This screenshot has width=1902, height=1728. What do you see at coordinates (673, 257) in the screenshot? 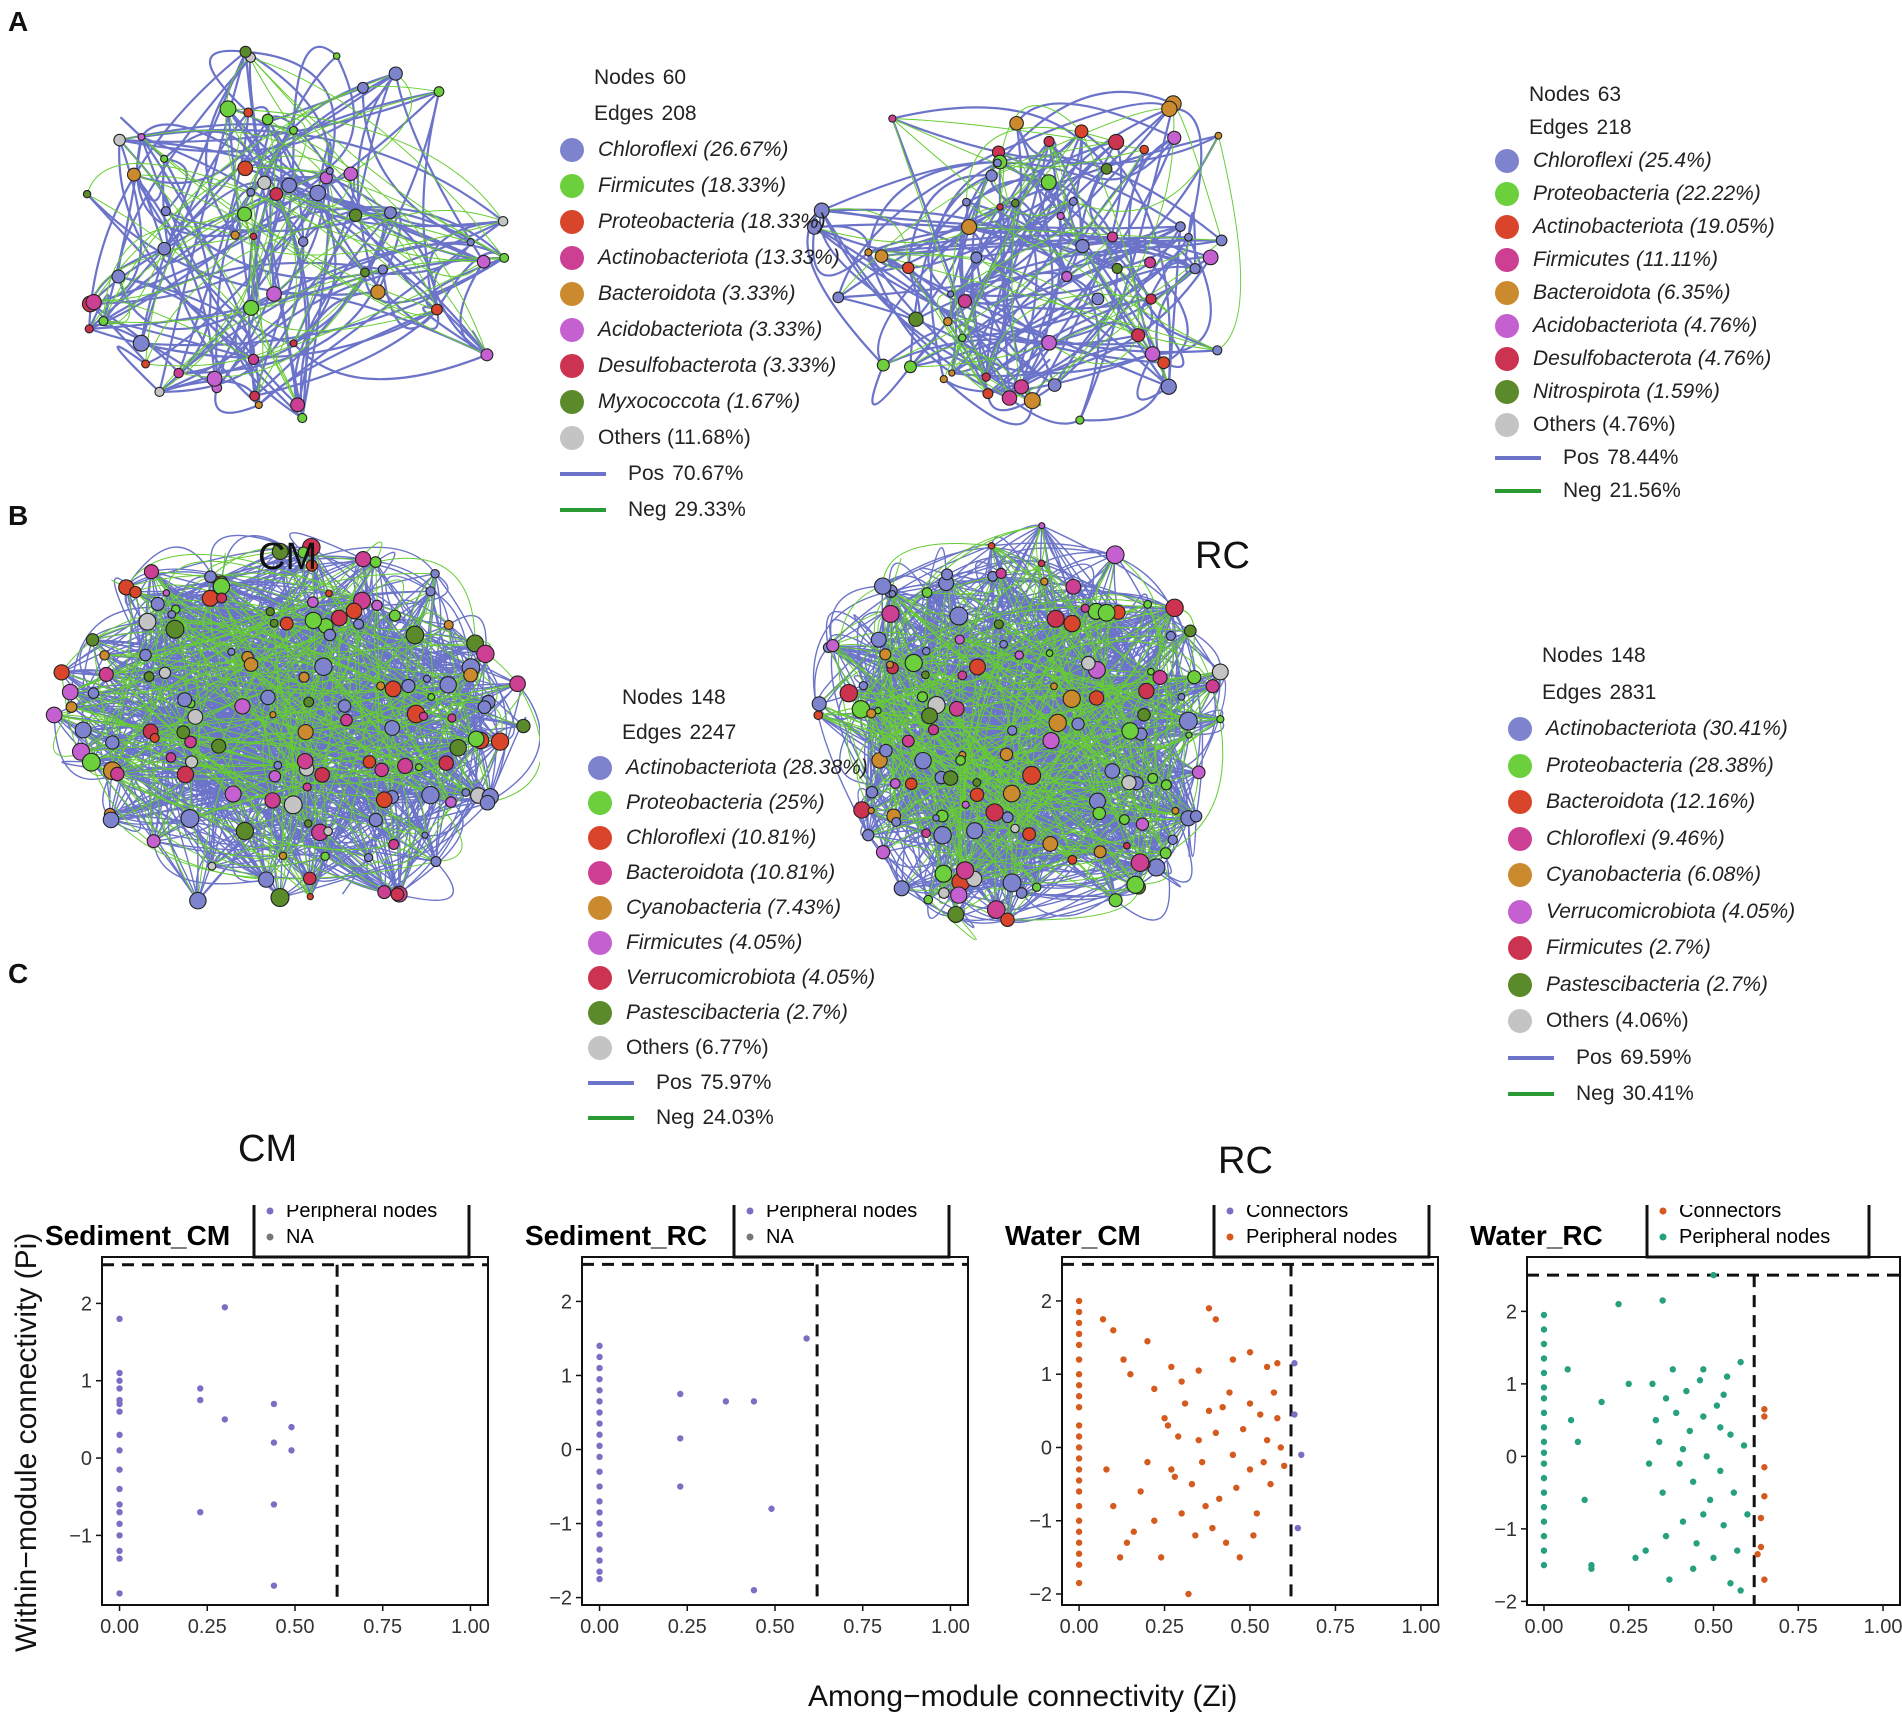
I see `taxon-name: Actinobacteriota` at bounding box center [673, 257].